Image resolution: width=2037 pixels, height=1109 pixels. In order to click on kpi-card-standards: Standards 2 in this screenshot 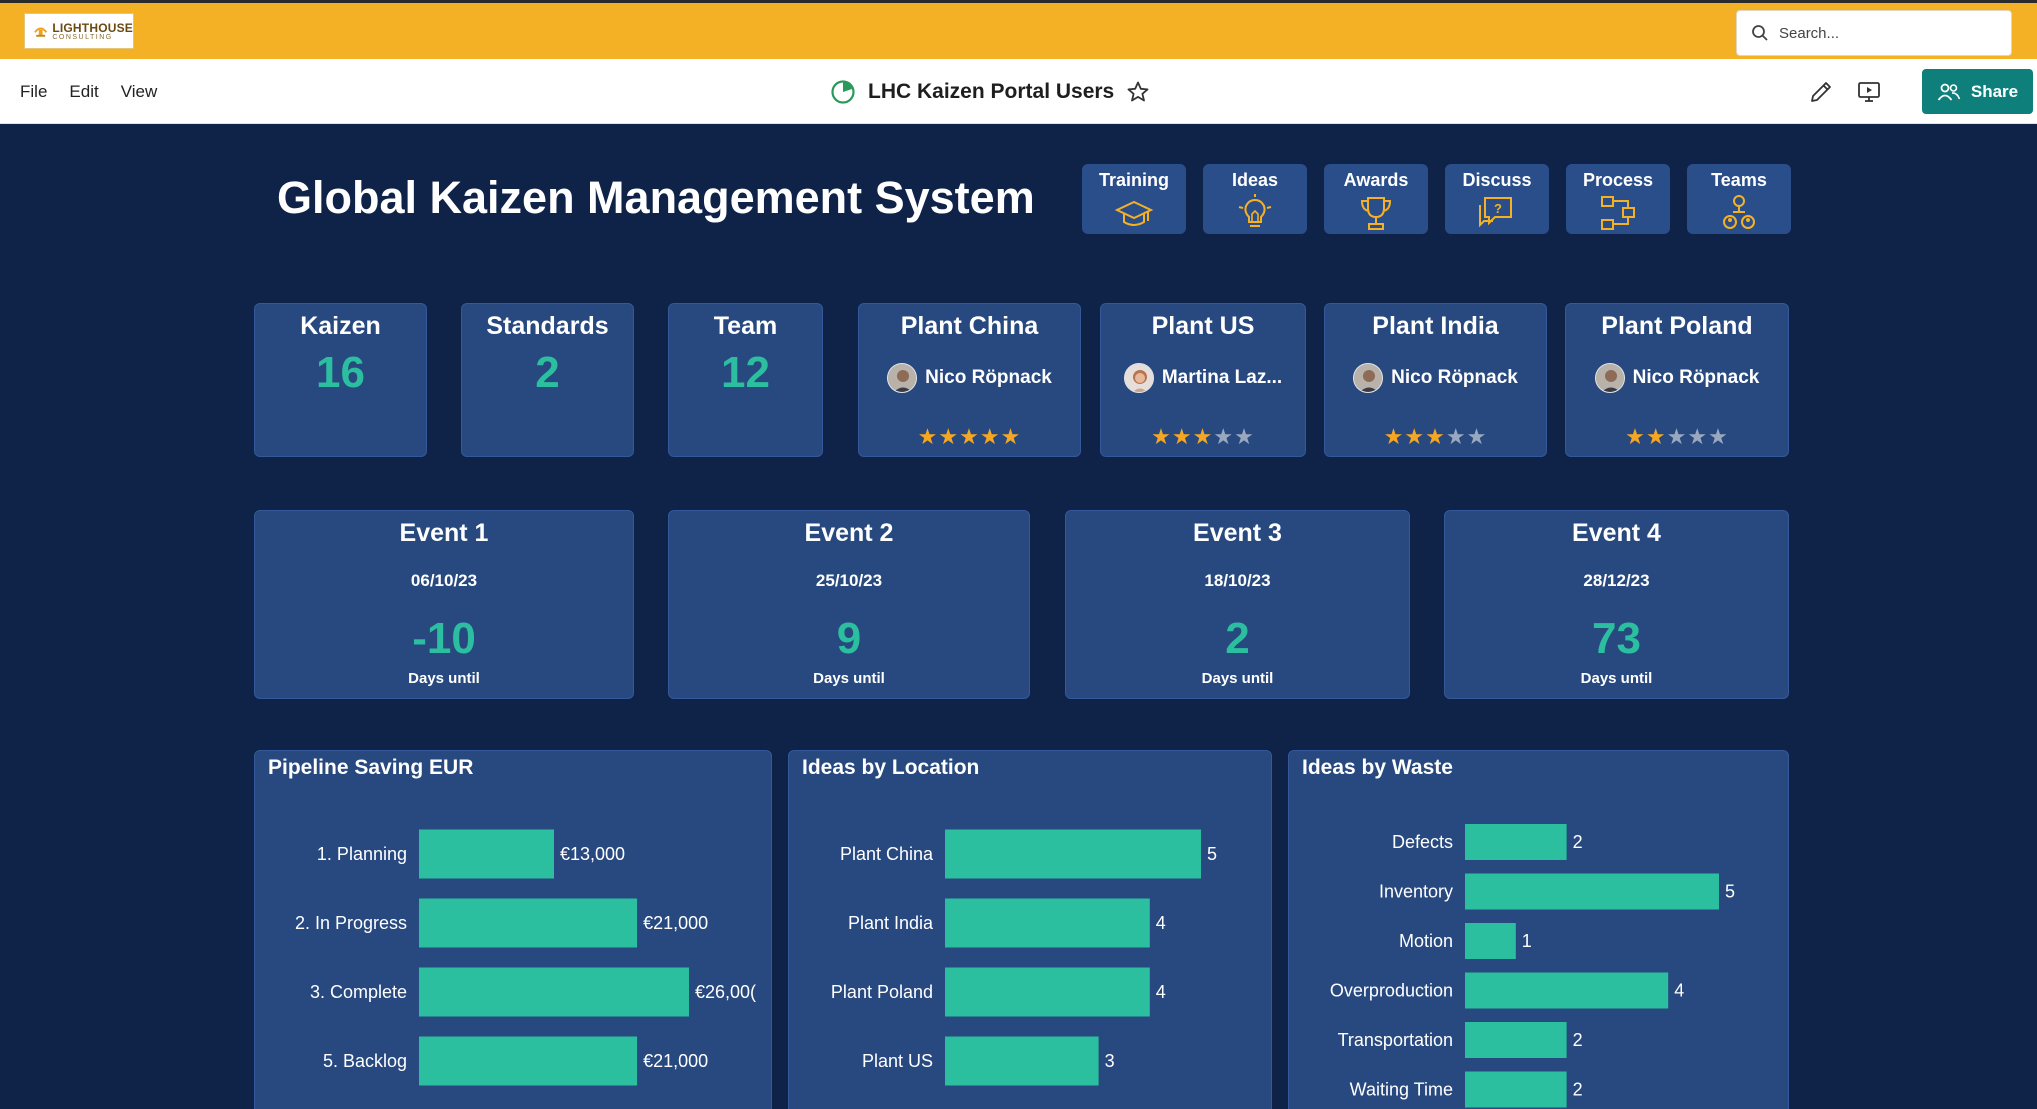, I will do `click(547, 380)`.